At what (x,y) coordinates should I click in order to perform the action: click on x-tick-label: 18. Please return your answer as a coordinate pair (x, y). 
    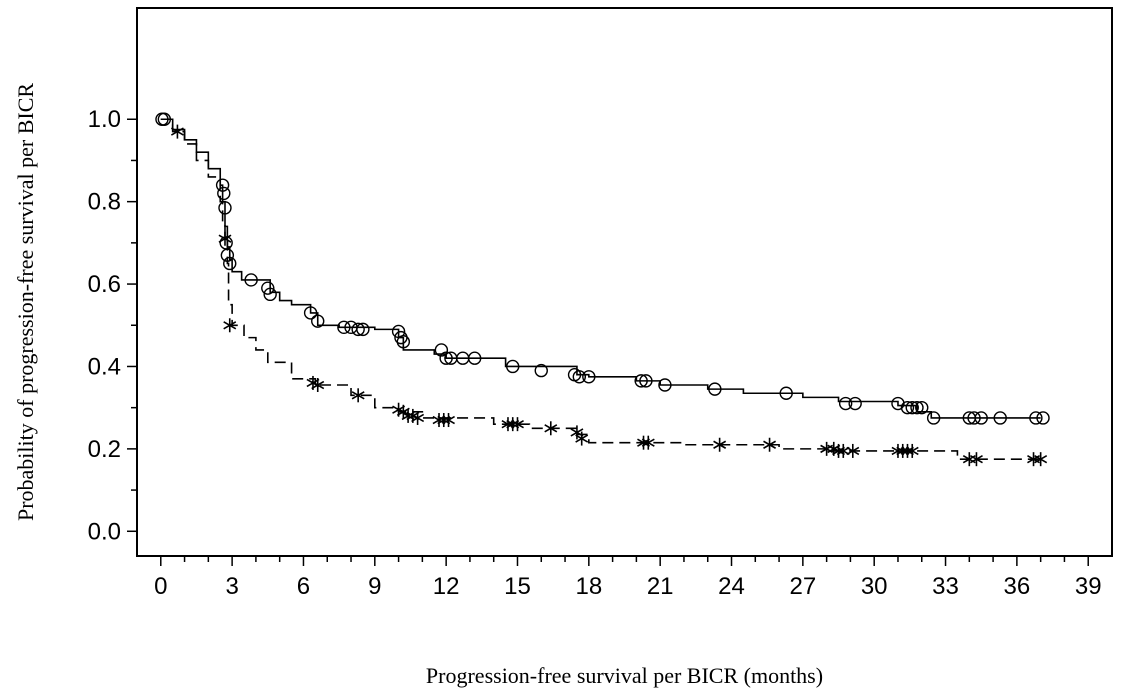
    Looking at the image, I should click on (588, 586).